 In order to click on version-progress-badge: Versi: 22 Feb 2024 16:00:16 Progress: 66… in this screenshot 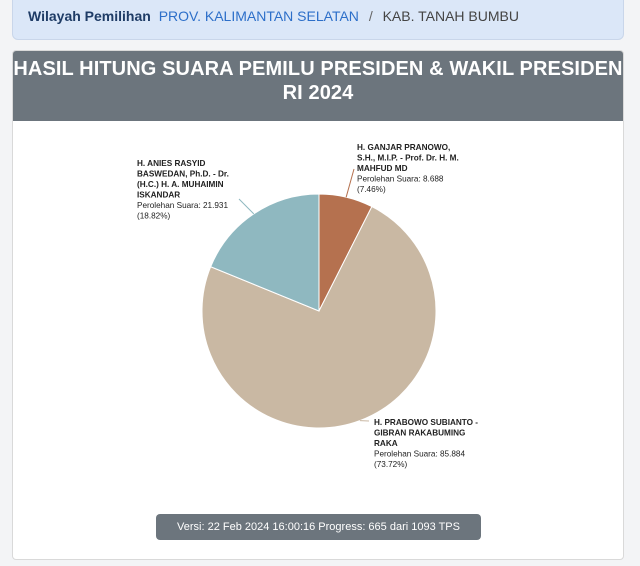, I will do `click(318, 527)`.